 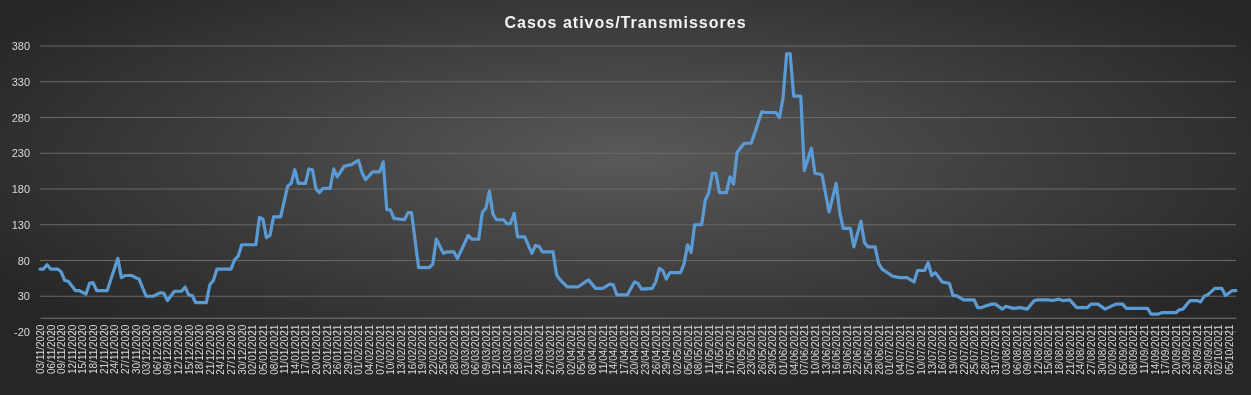 I want to click on x-tick-label: 23/05/2021, so click(x=752, y=349).